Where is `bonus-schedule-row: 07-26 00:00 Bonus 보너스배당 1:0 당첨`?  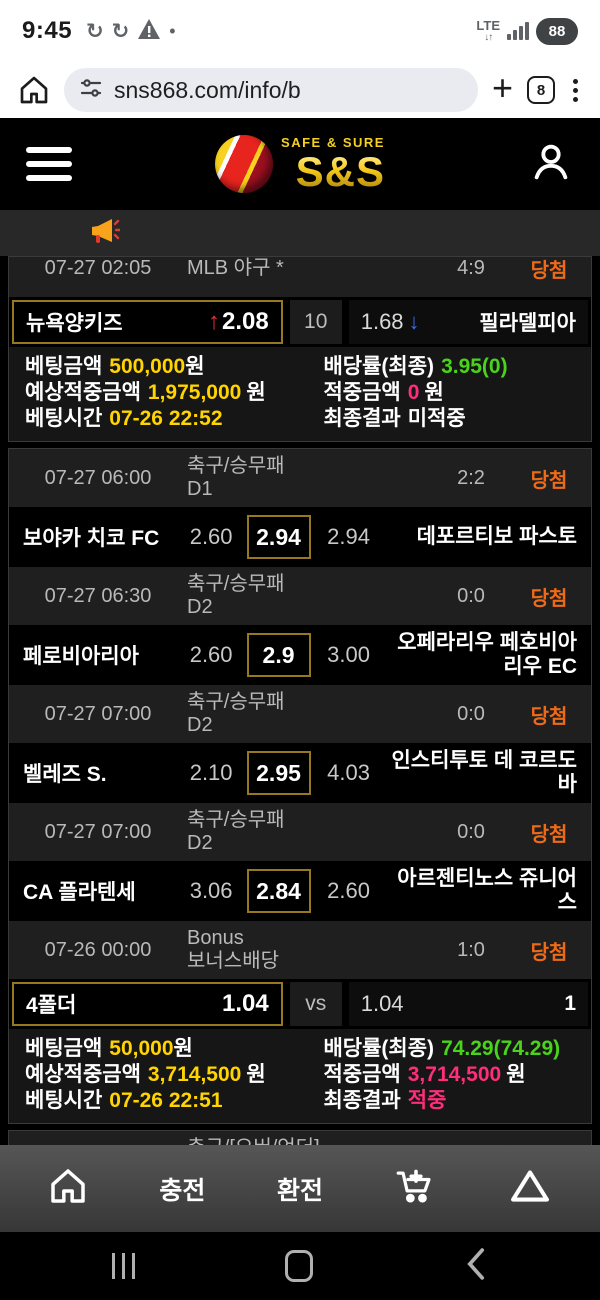
bonus-schedule-row: 07-26 00:00 Bonus 보너스배당 1:0 당첨 is located at coordinates (300, 950).